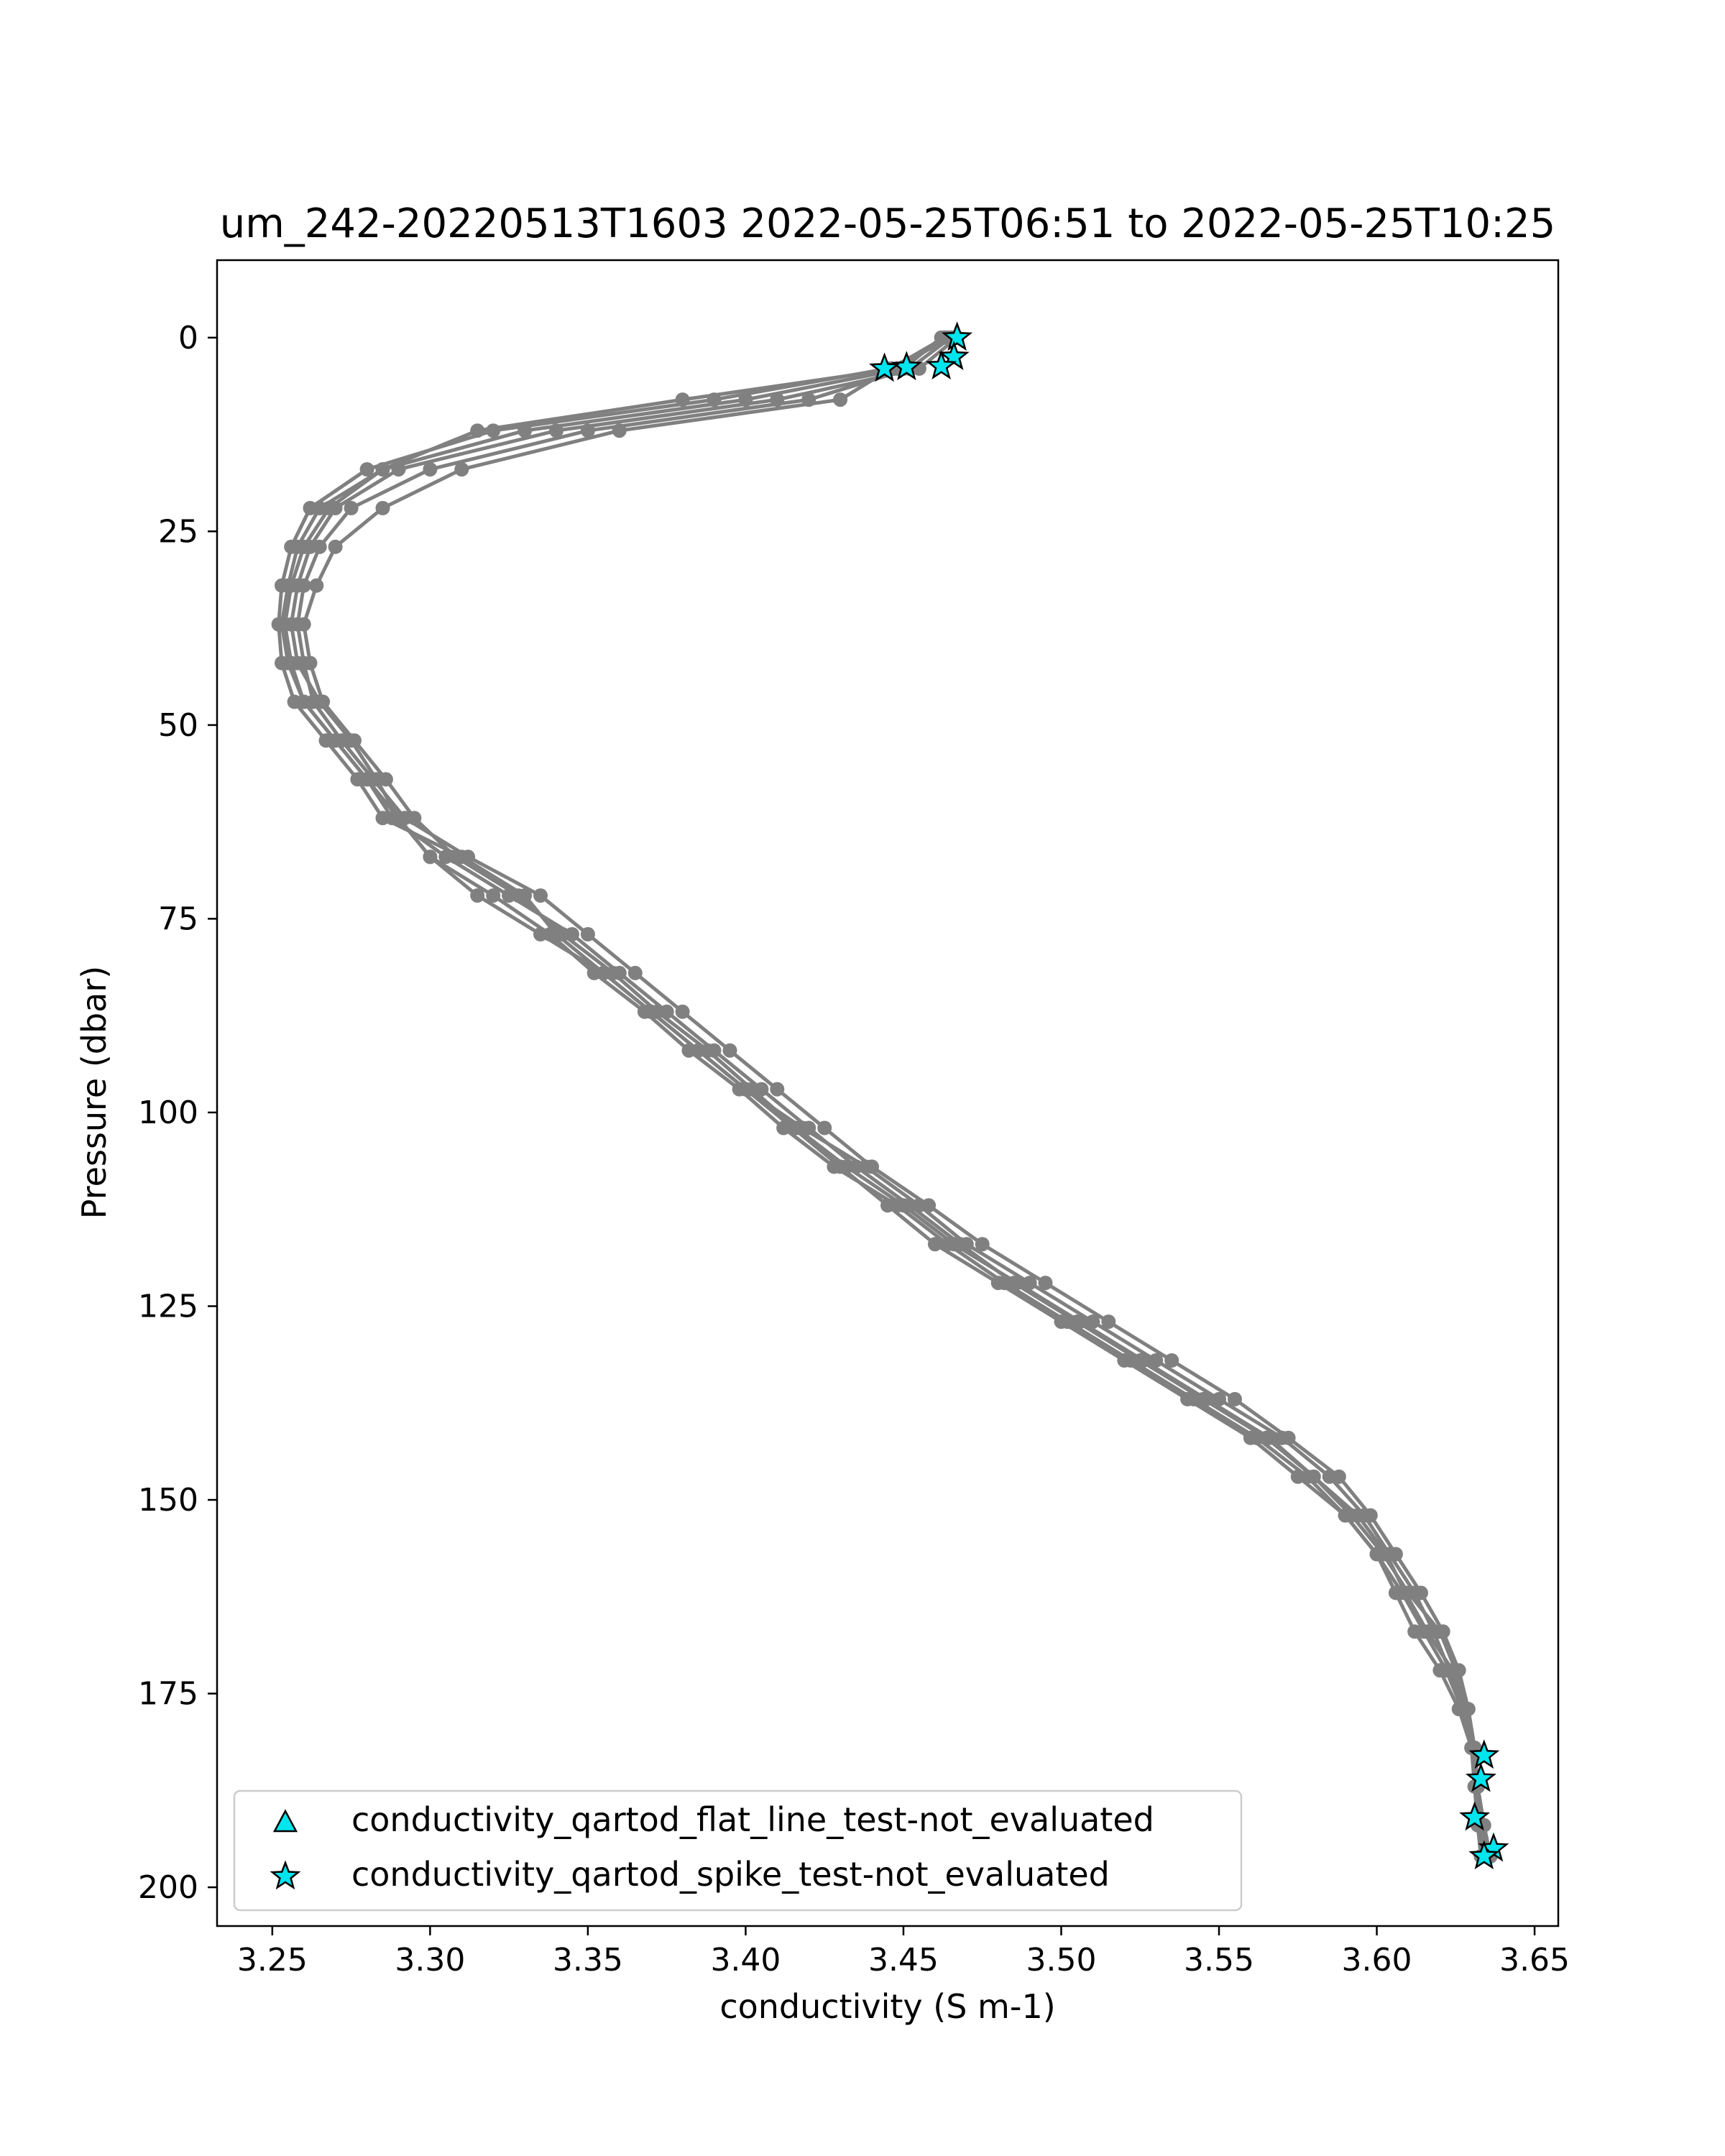  I want to click on x-tick-label: 3.30, so click(430, 1960).